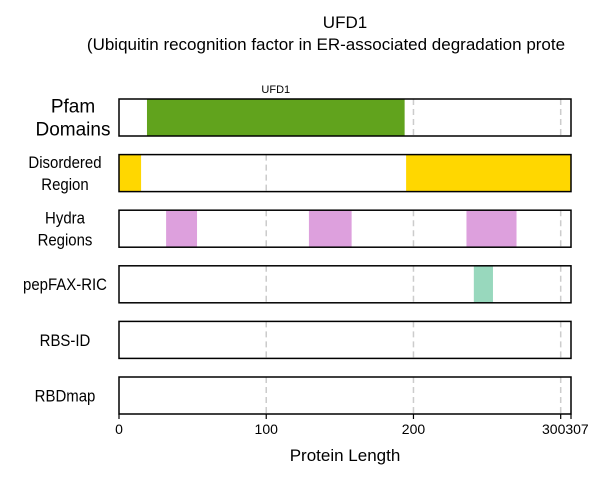 The width and height of the screenshot is (600, 480). Describe the element at coordinates (345, 455) in the screenshot. I see `x-axis-label: Protein Length` at that location.